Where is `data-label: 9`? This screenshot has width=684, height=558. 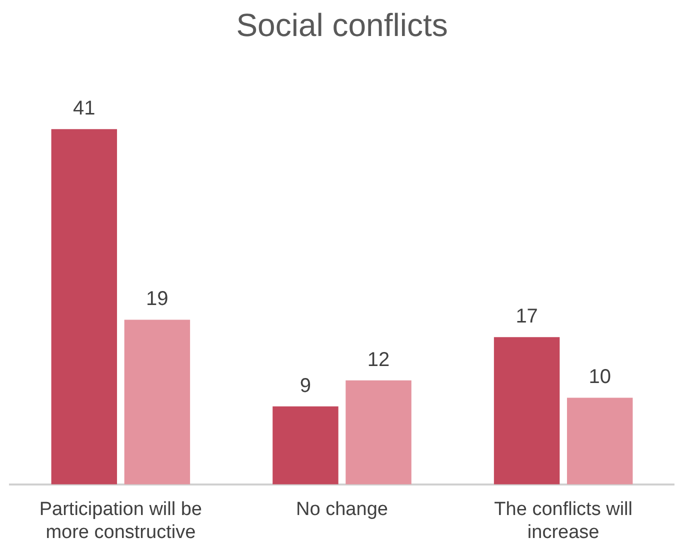
data-label: 9 is located at coordinates (306, 385).